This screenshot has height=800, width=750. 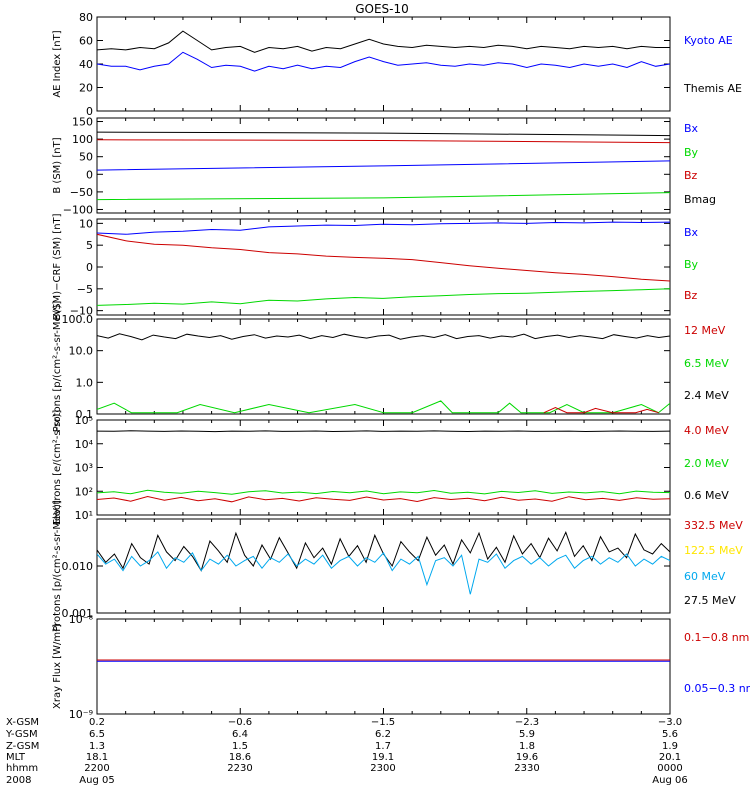 What do you see at coordinates (526, 768) in the screenshot?
I see `ephem-value: 2330` at bounding box center [526, 768].